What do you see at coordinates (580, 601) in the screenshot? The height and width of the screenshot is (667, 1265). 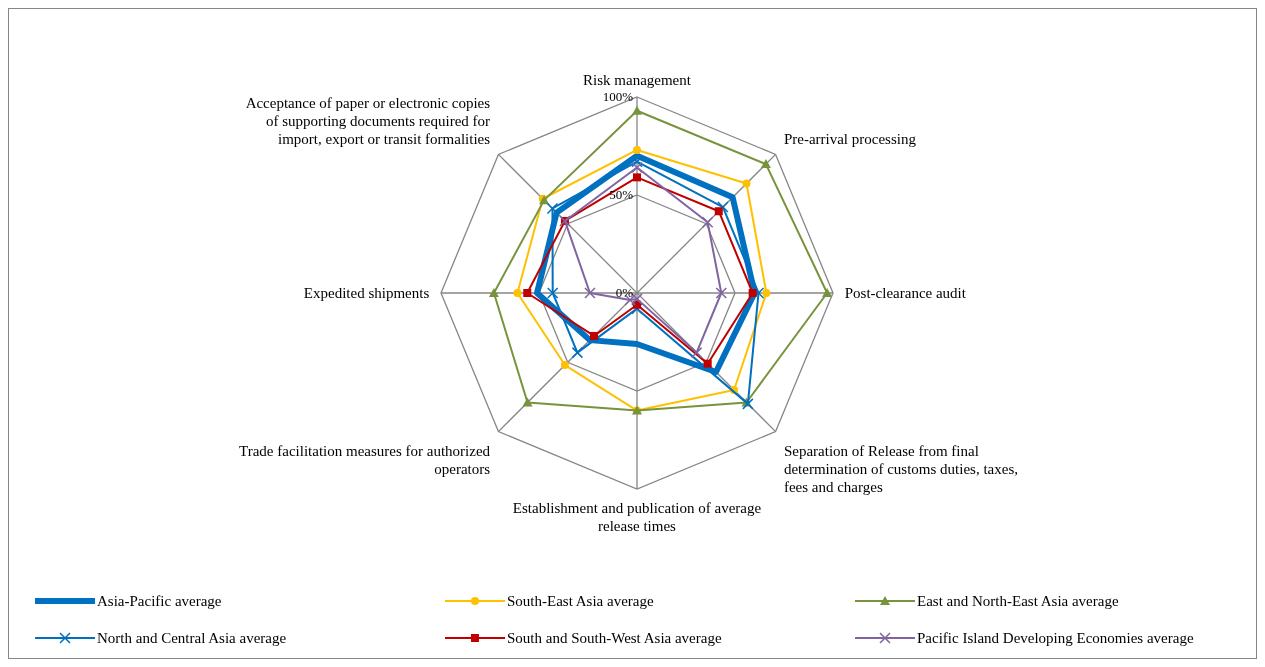 I see `legend-label: South-East Asia average` at bounding box center [580, 601].